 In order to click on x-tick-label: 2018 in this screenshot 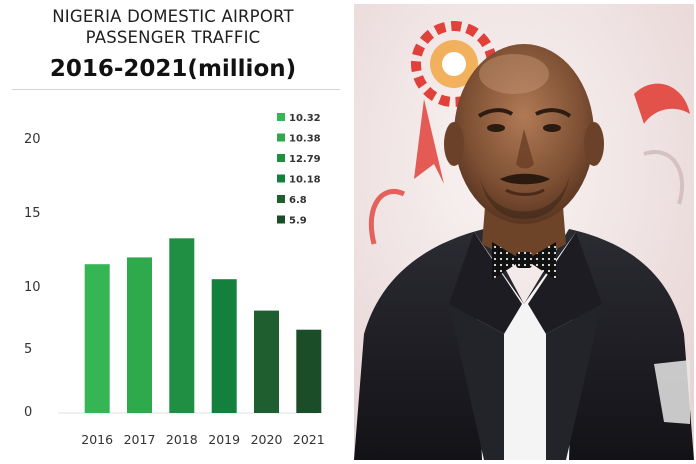, I will do `click(182, 439)`.